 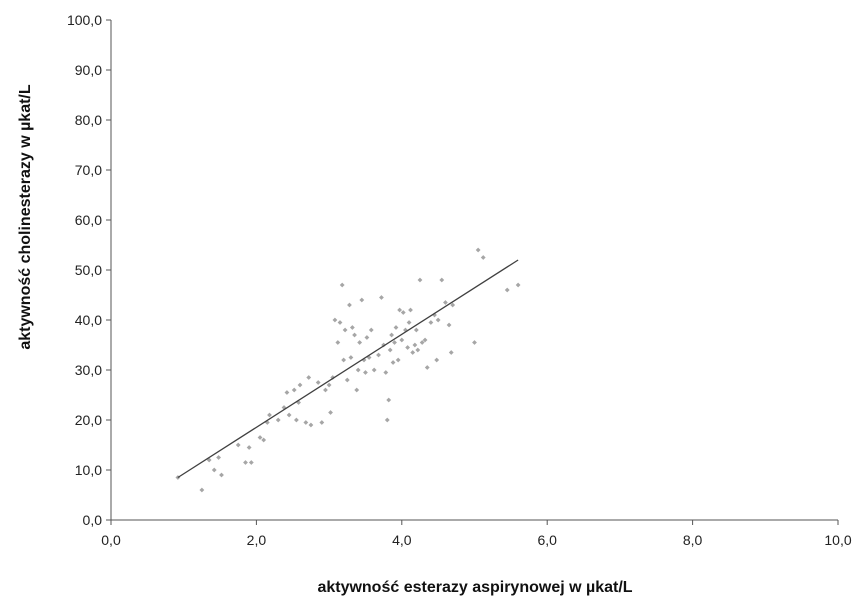 What do you see at coordinates (257, 540) in the screenshot?
I see `x-tick-label: 2,0` at bounding box center [257, 540].